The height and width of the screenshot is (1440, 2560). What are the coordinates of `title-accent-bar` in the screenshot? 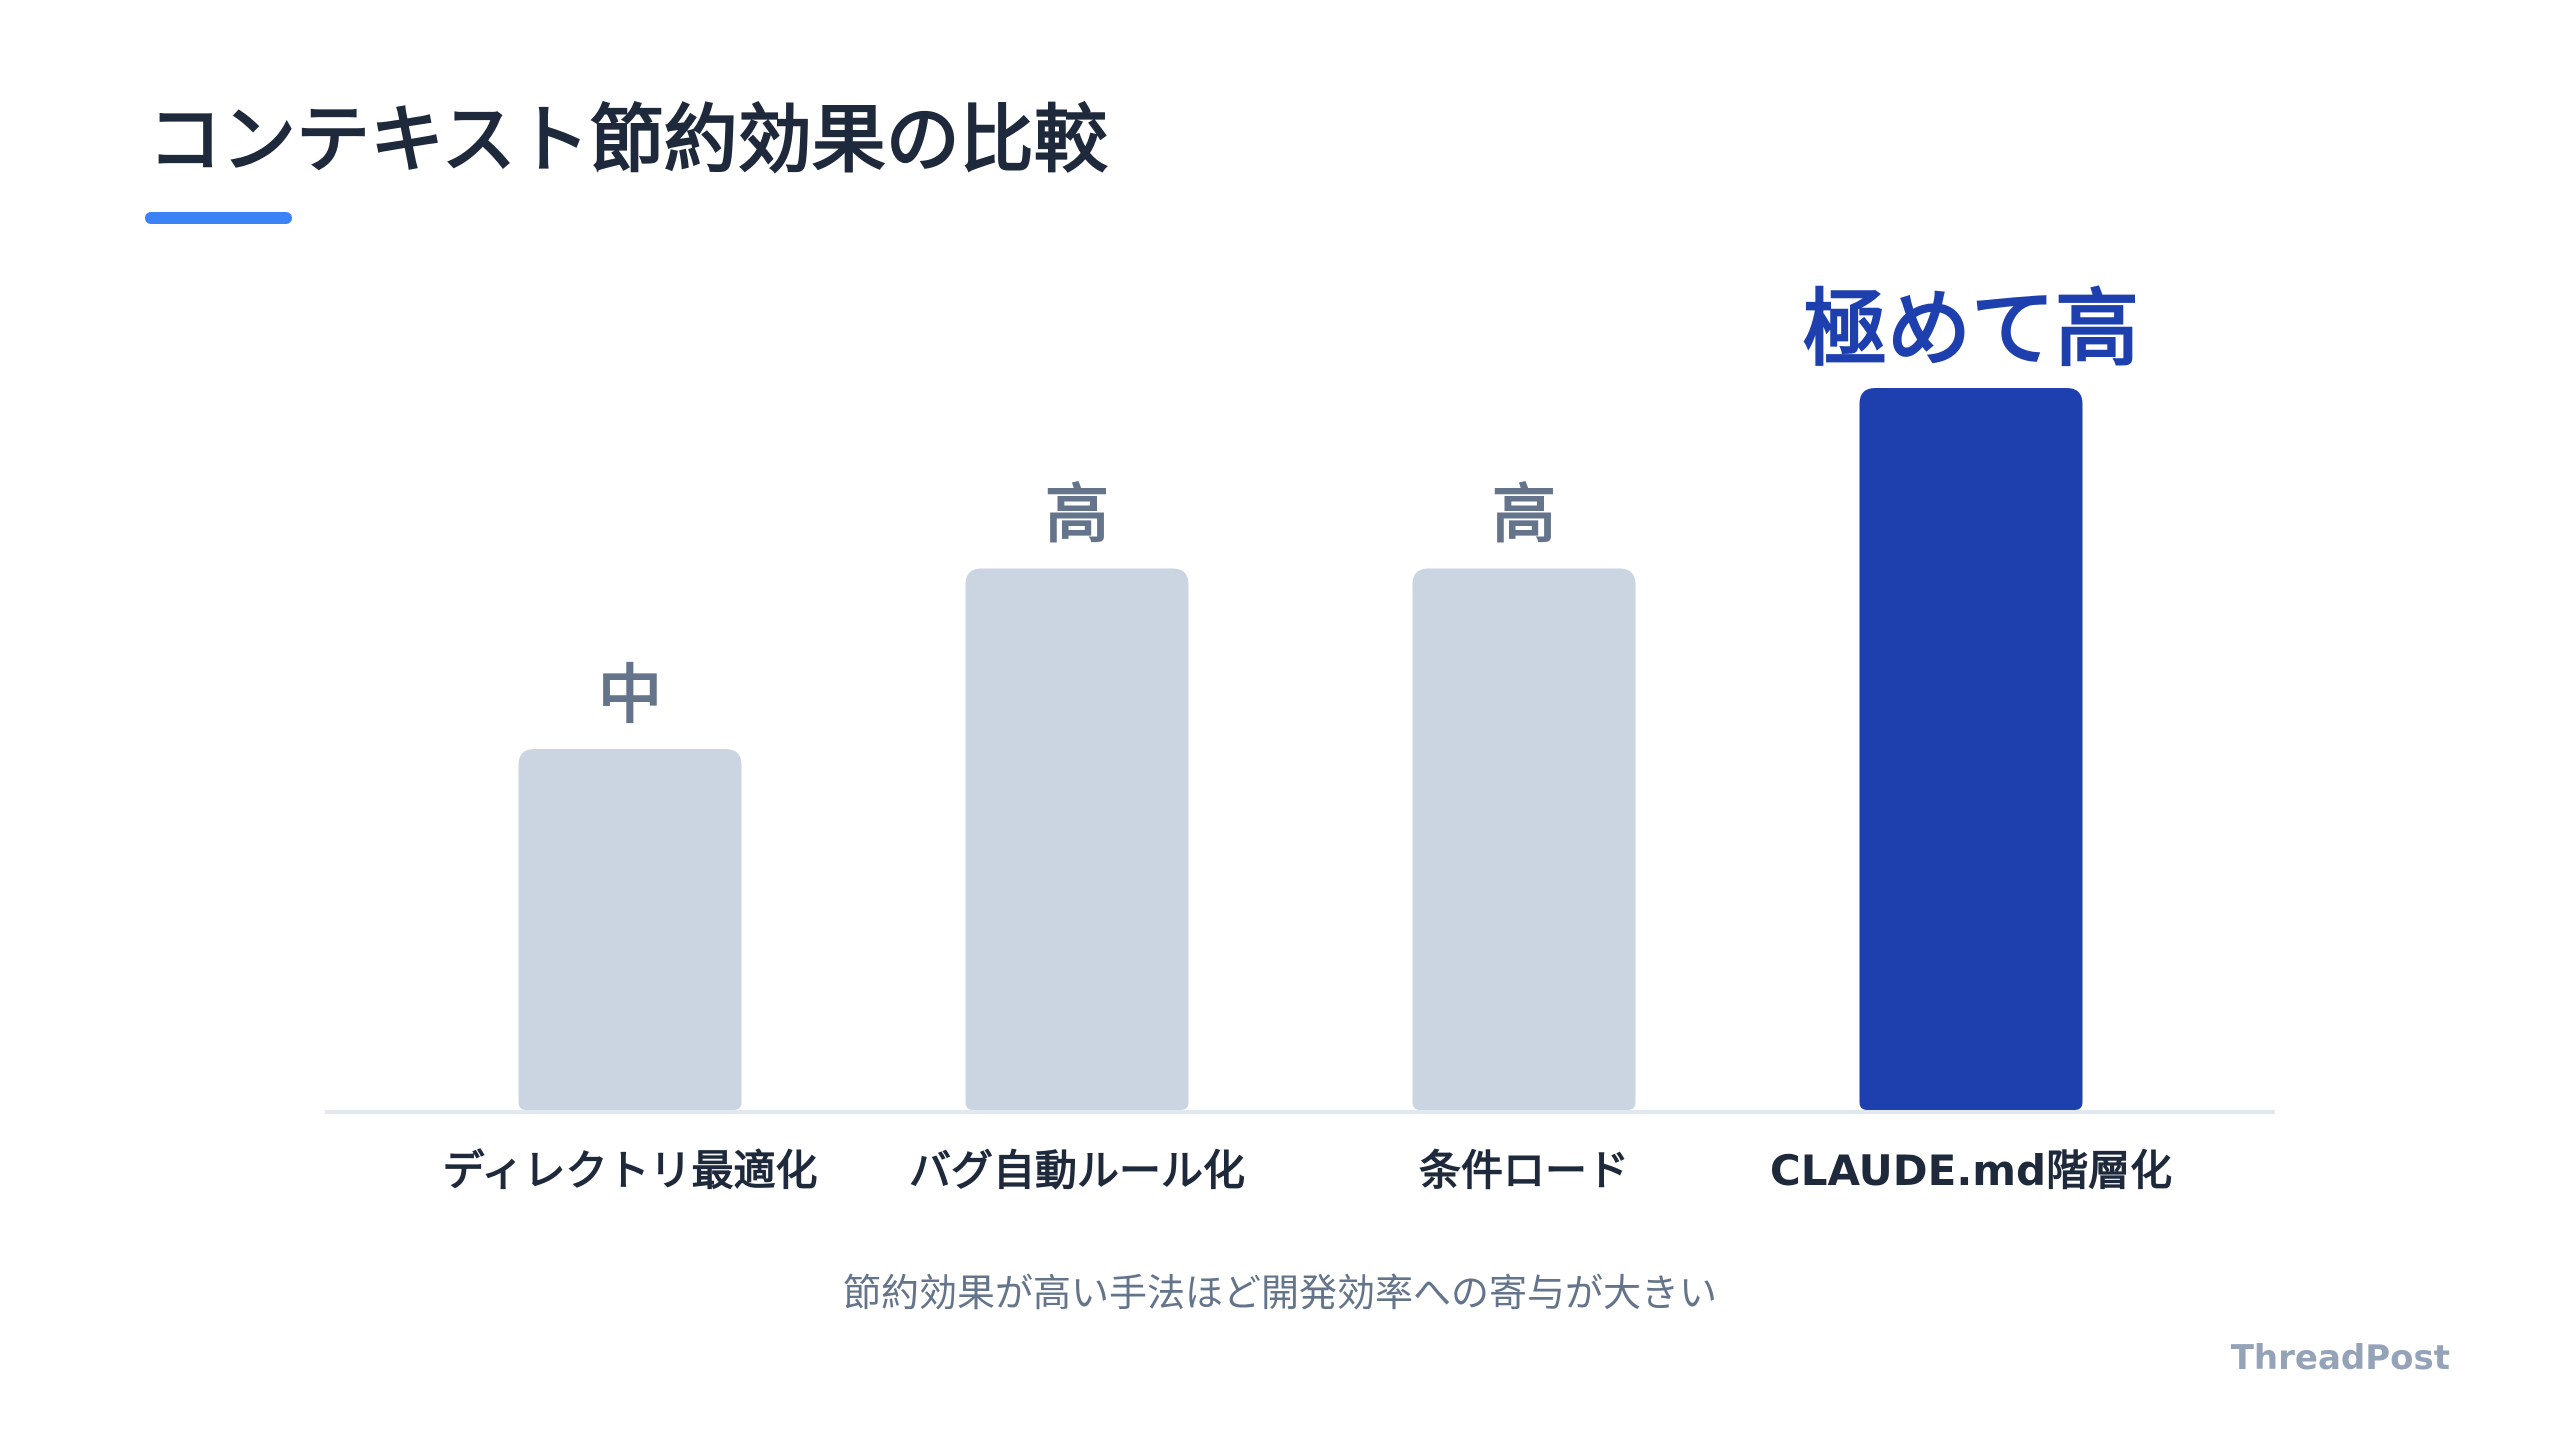 It's located at (218, 218).